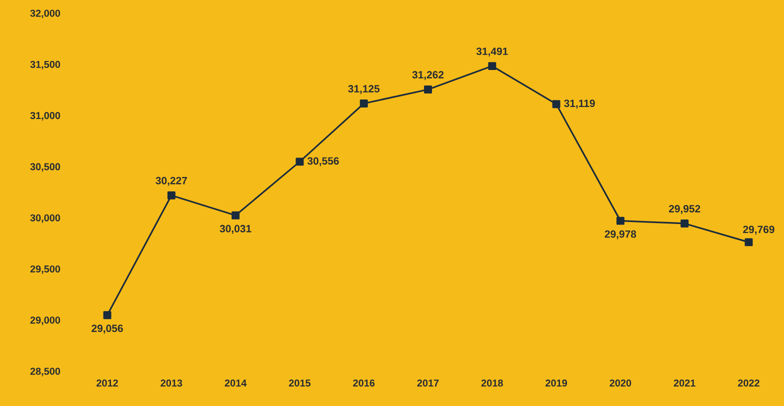  Describe the element at coordinates (107, 383) in the screenshot. I see `x-tick-label: 2012` at that location.